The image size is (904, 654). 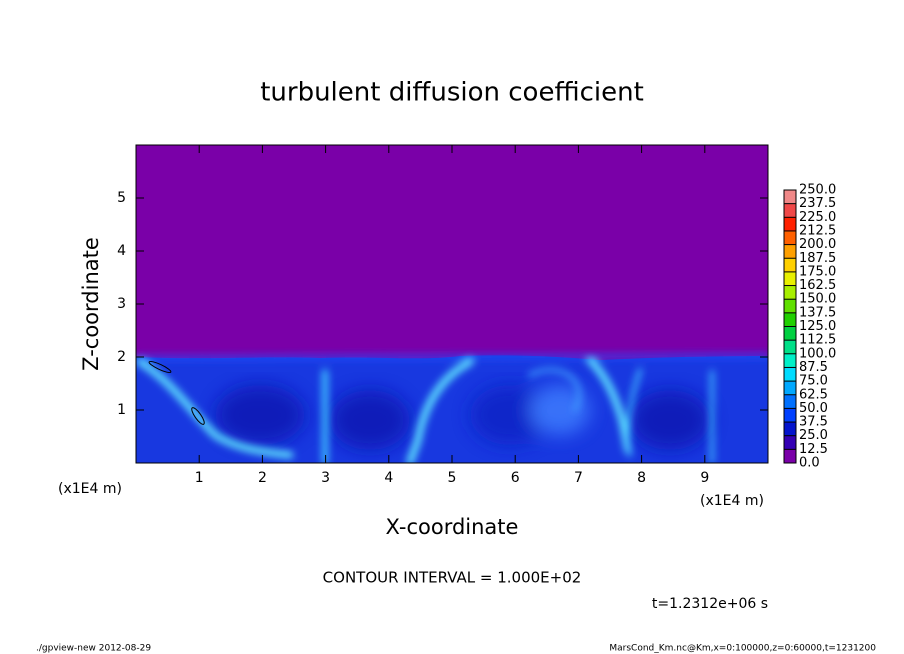 I want to click on x-unit-right: (x1E4 m), so click(x=732, y=501).